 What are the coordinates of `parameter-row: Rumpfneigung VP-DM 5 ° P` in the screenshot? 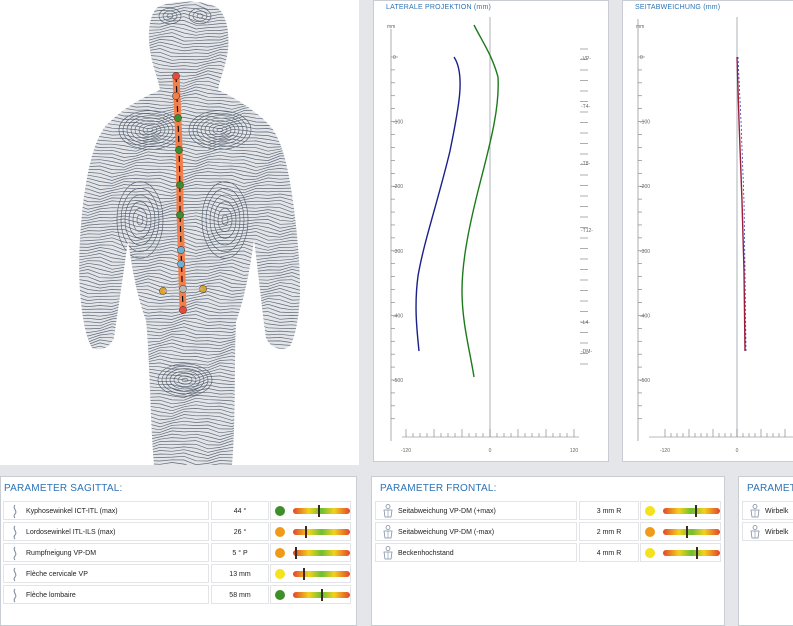 It's located at (177, 552).